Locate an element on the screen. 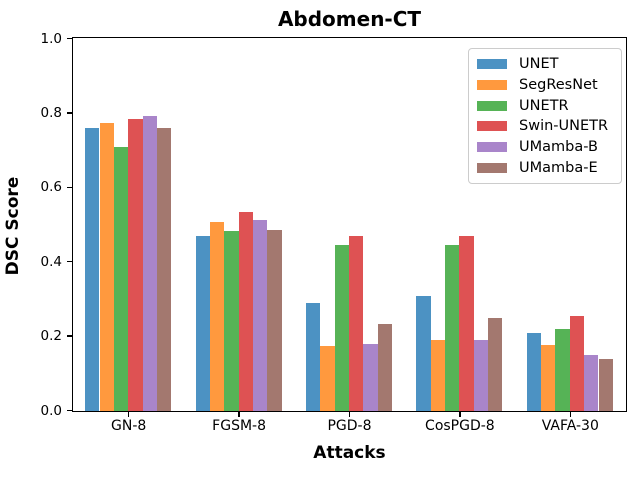 This screenshot has width=640, height=480. x-tick-label-VAFA-30: VAFA-30 is located at coordinates (570, 426).